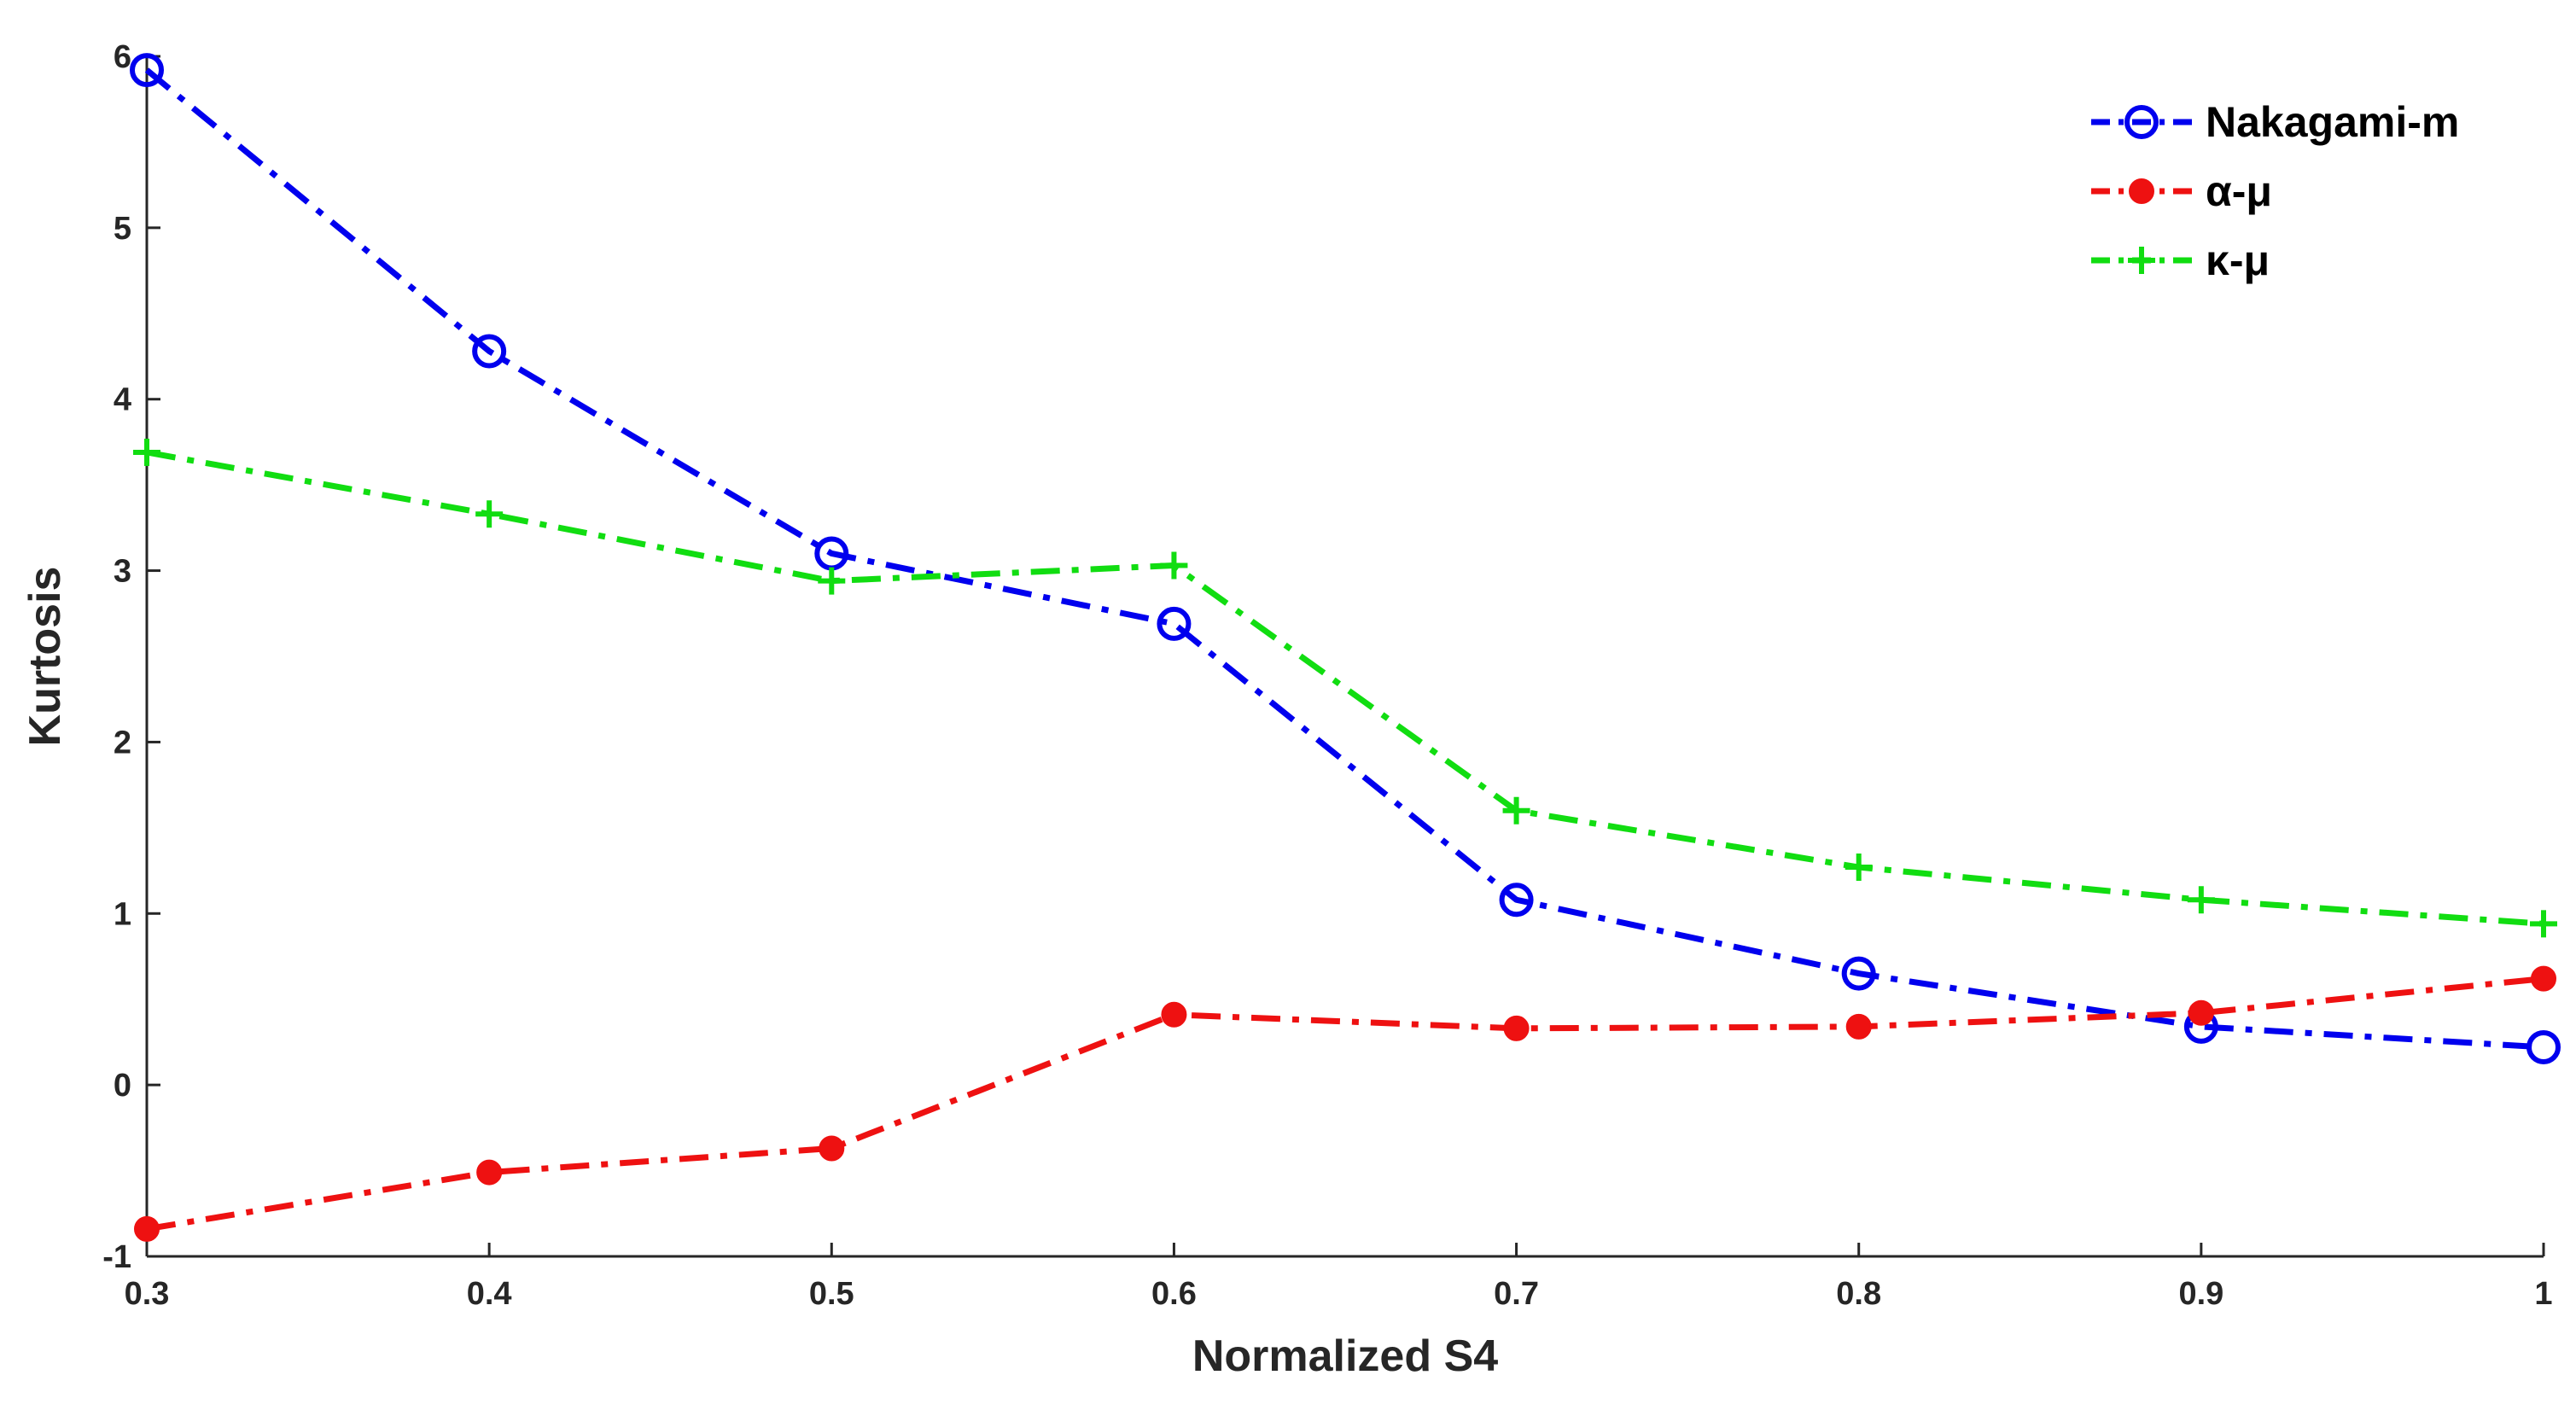 The height and width of the screenshot is (1410, 2576). Describe the element at coordinates (2543, 1294) in the screenshot. I see `x-tick-label: 1` at that location.